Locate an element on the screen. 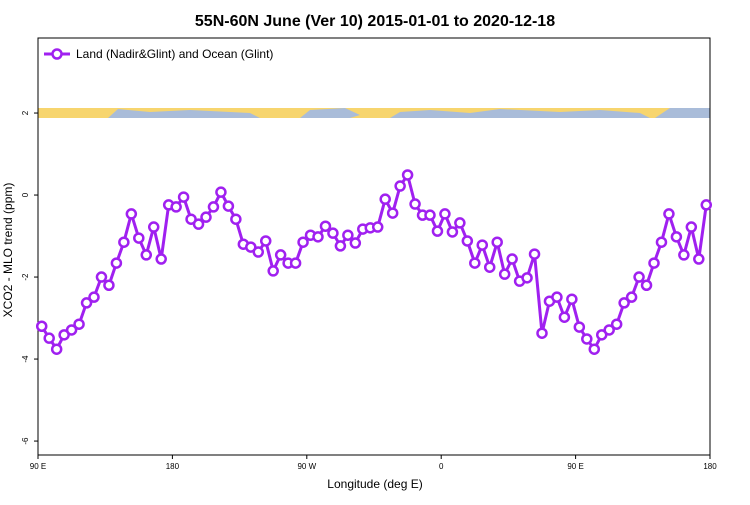  land-ocean-strip is located at coordinates (374, 113).